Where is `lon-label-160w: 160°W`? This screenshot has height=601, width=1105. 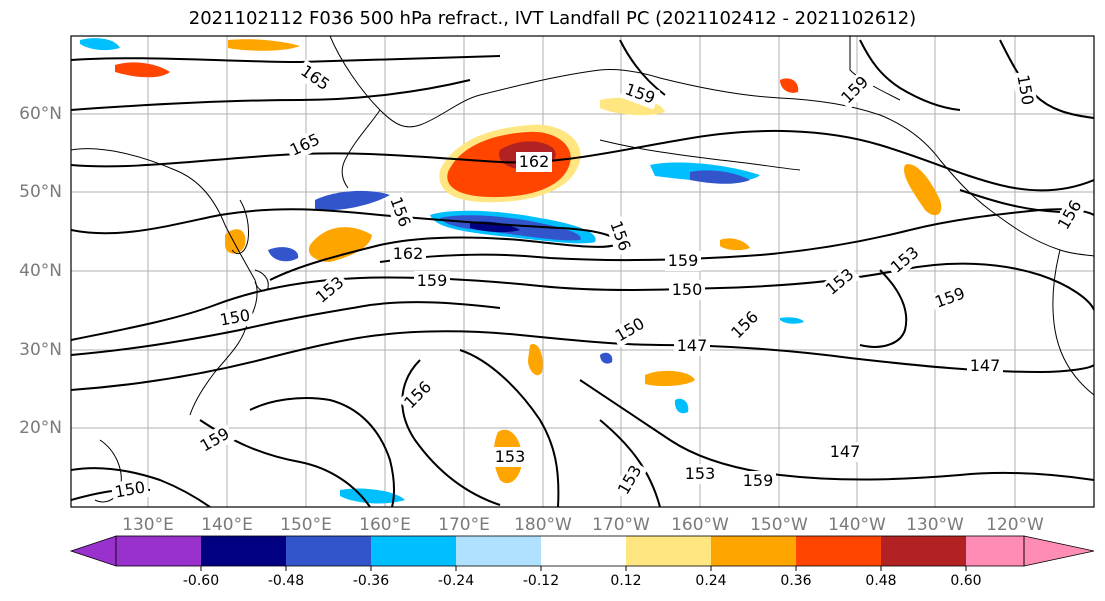 lon-label-160w: 160°W is located at coordinates (700, 525).